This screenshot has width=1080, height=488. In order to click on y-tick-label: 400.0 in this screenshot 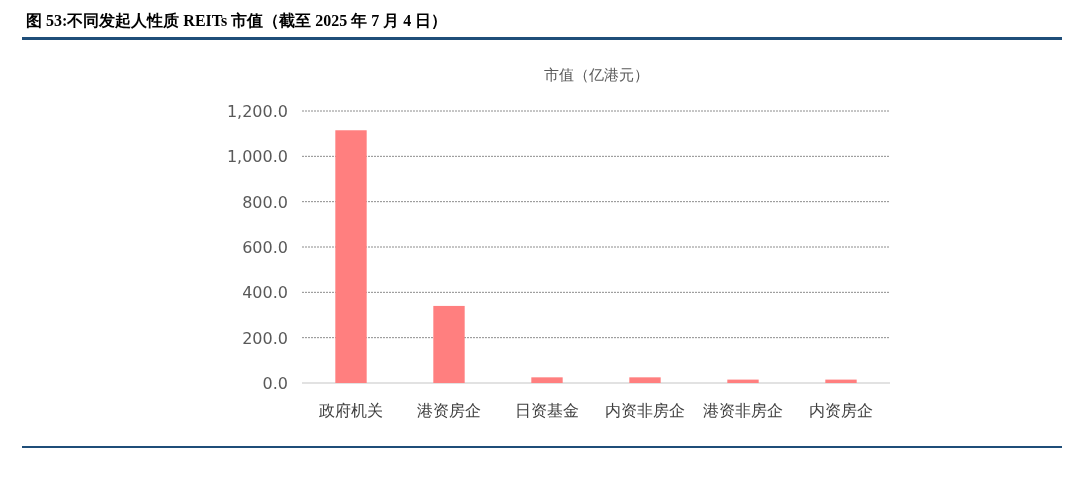, I will do `click(265, 293)`.